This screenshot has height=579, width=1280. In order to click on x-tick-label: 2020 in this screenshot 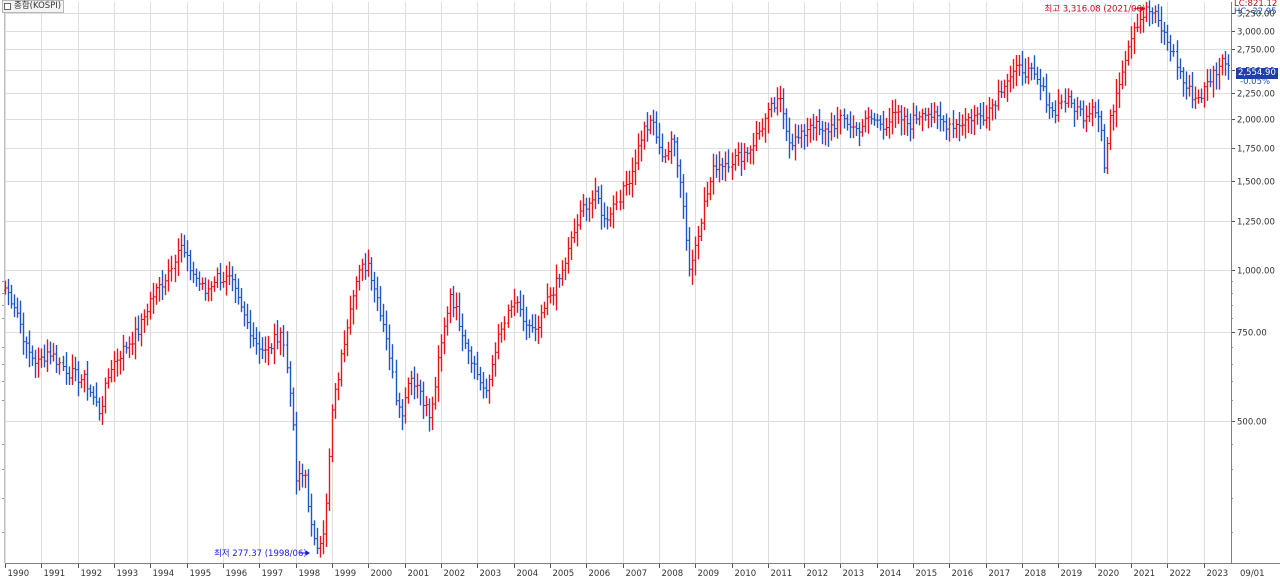, I will do `click(1109, 574)`.